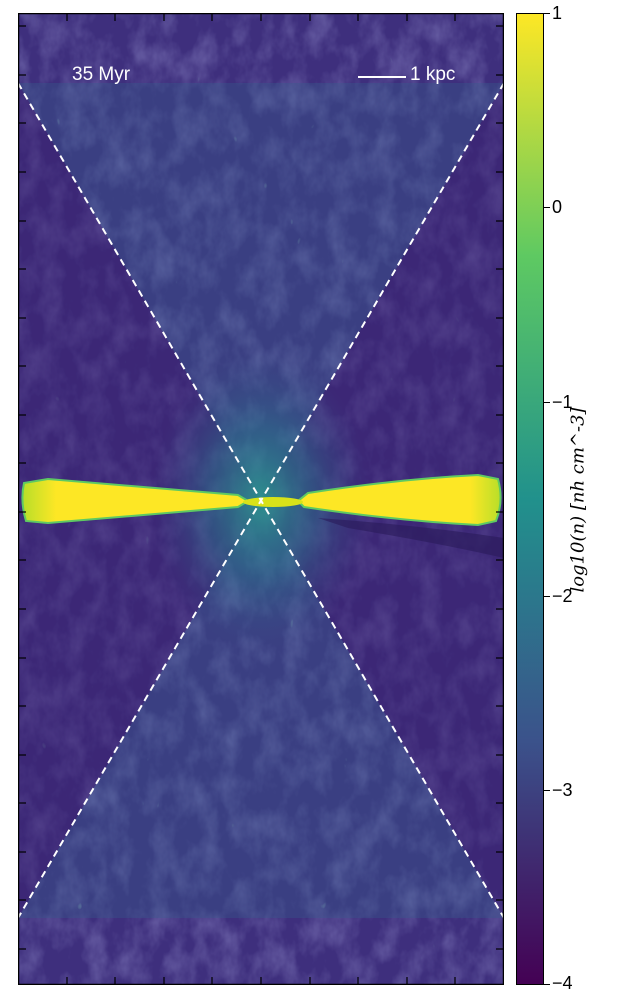 This screenshot has width=630, height=995. I want to click on colorbar-label-m2: −2, so click(562, 596).